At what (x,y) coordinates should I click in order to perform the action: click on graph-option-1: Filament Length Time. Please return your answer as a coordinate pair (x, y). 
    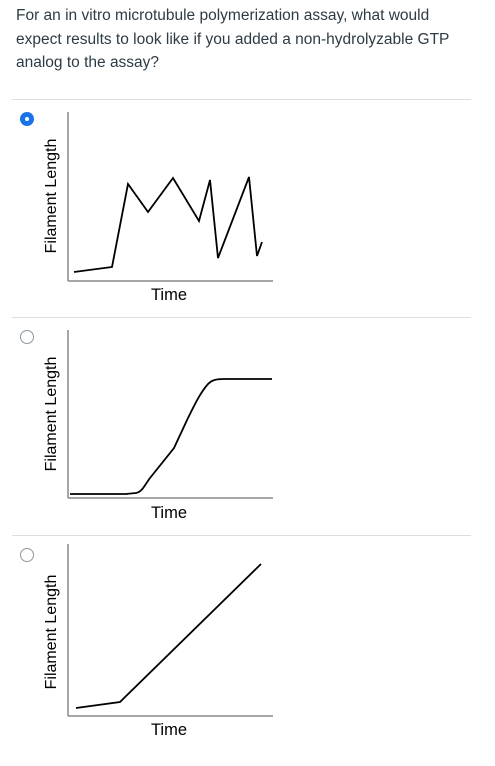
    Looking at the image, I should click on (158, 208).